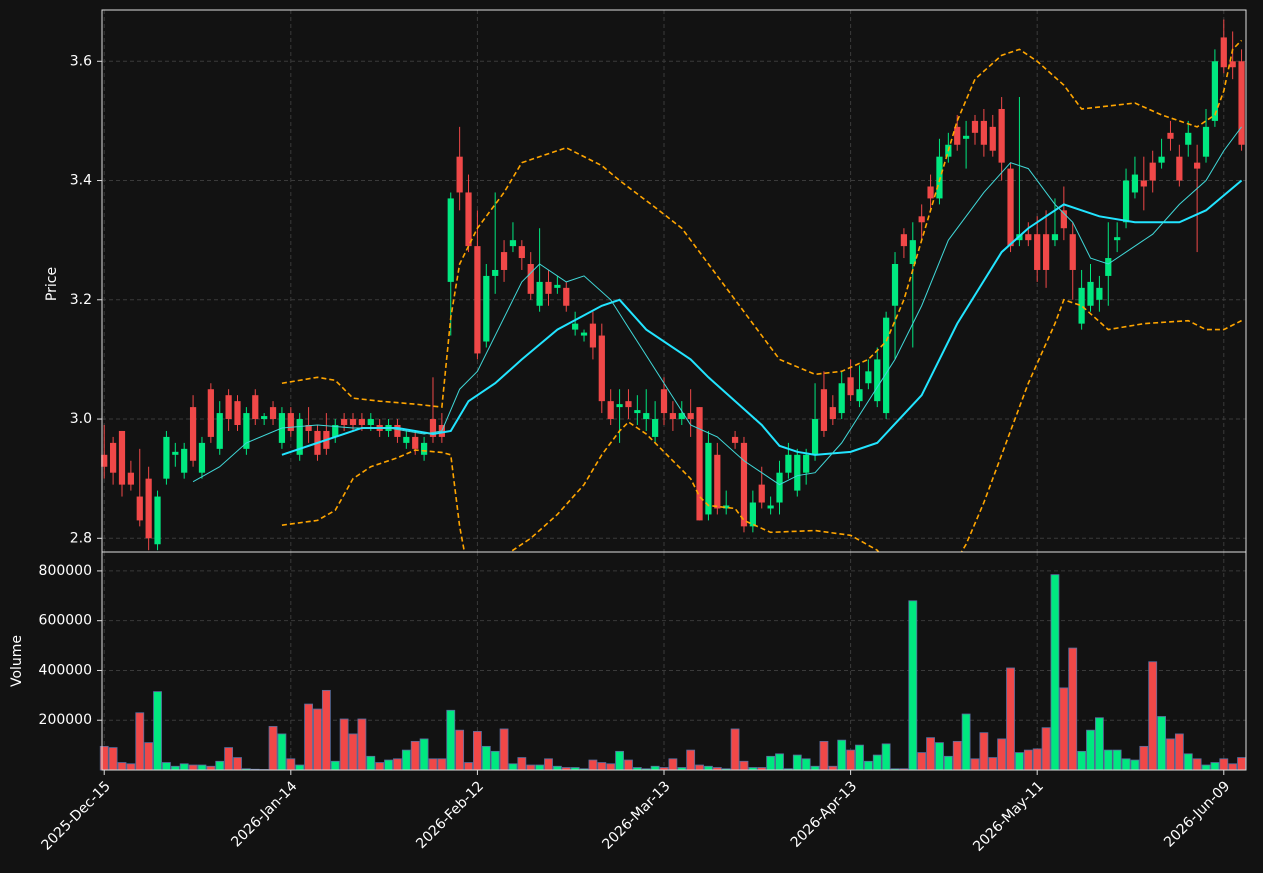 This screenshot has width=1263, height=873. Describe the element at coordinates (65, 621) in the screenshot. I see `volume-tick-label: 600000` at that location.